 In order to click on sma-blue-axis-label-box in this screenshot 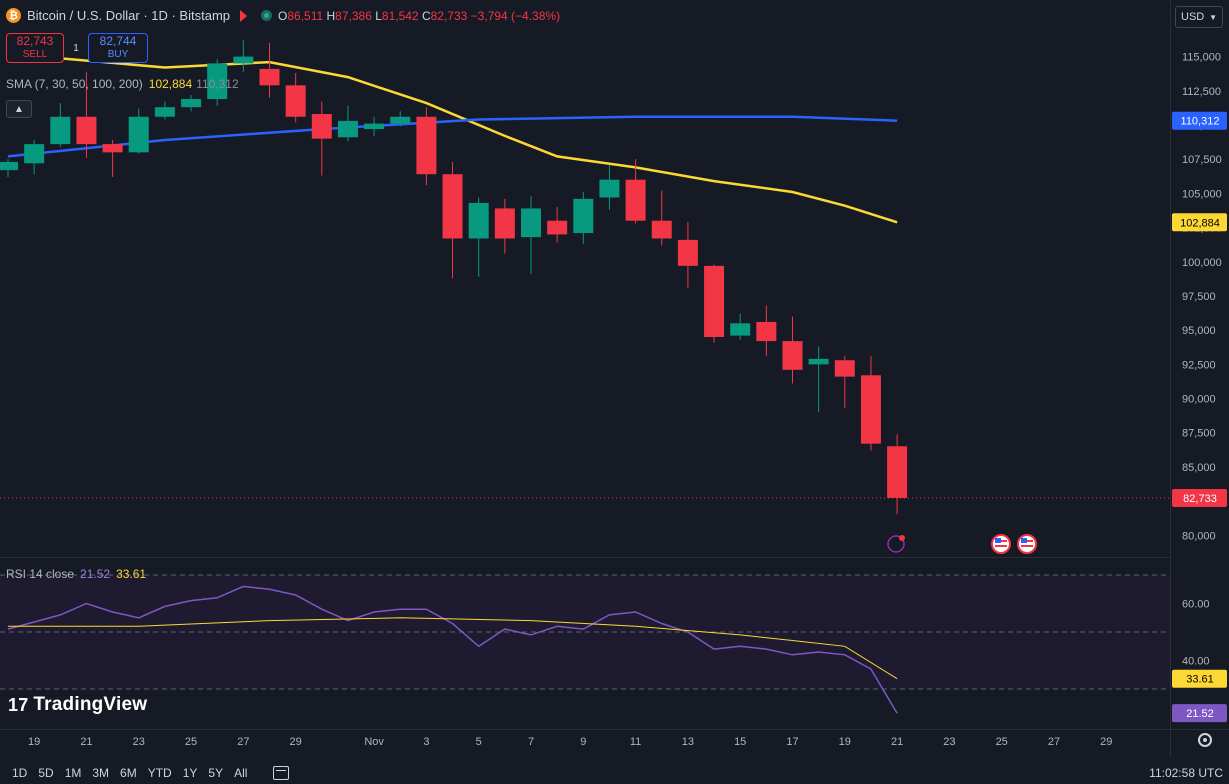, I will do `click(1199, 120)`.